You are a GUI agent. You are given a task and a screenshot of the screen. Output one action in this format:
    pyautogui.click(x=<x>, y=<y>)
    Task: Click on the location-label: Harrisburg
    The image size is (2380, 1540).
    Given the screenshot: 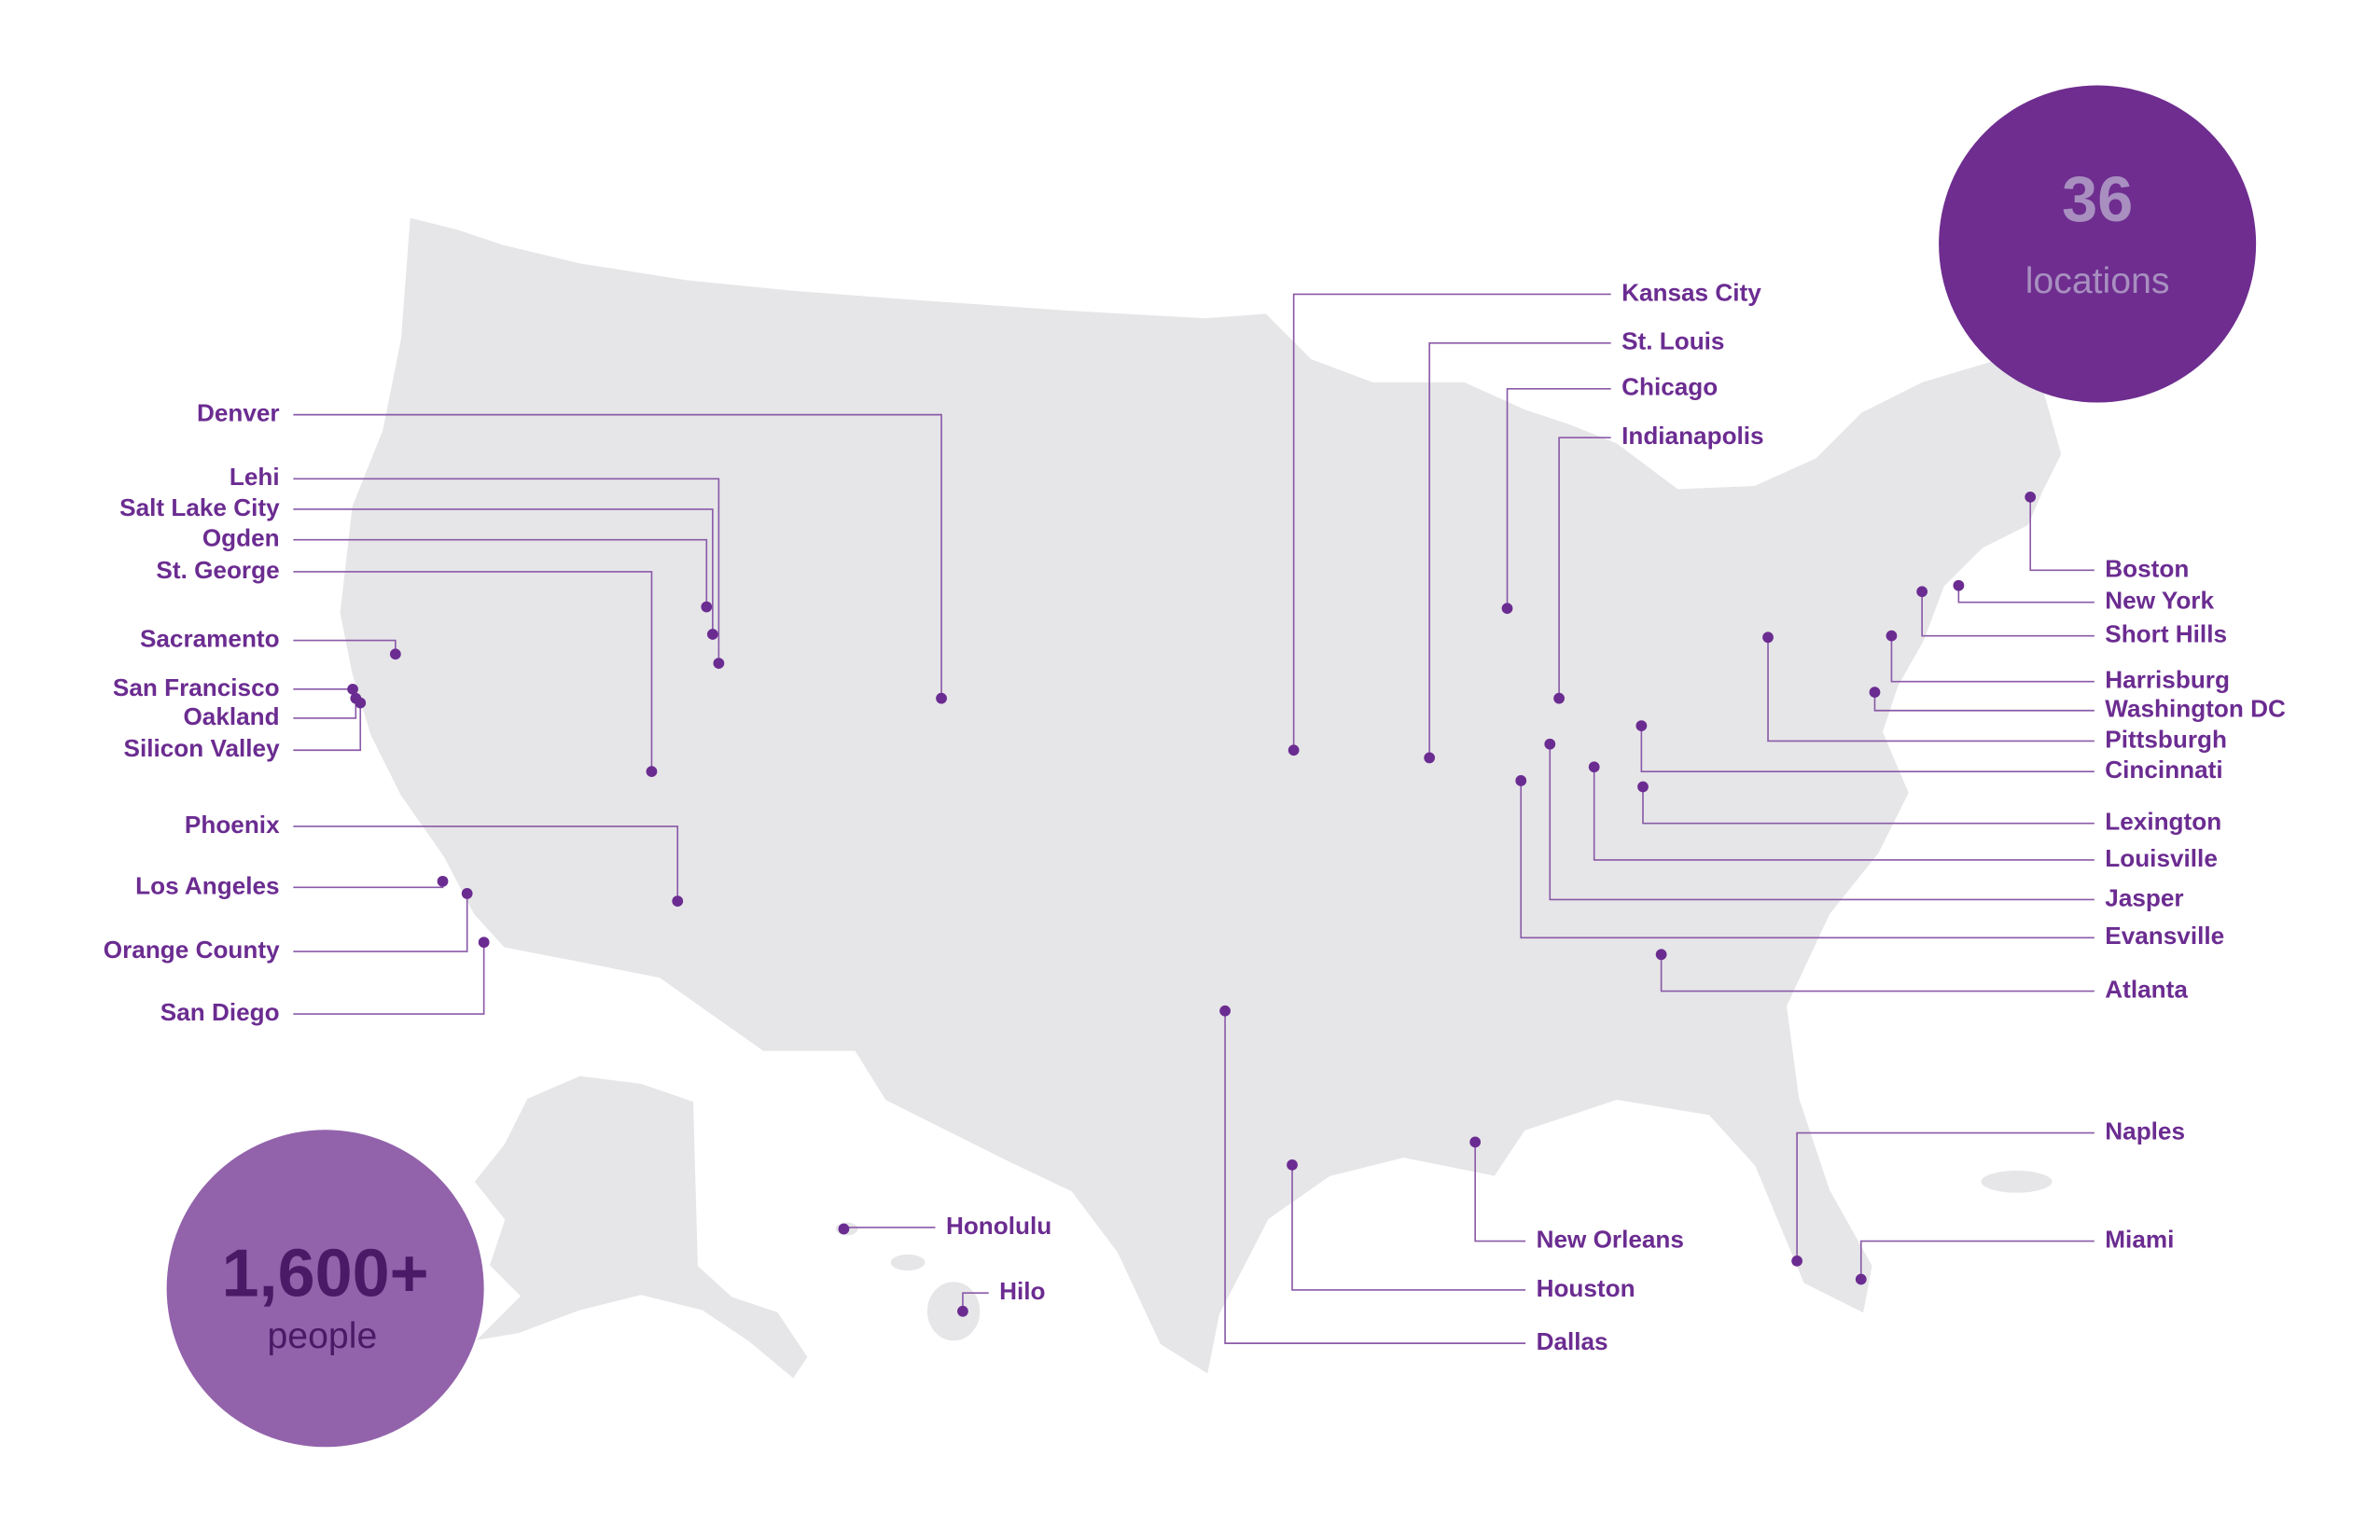 What is the action you would take?
    pyautogui.click(x=2167, y=680)
    